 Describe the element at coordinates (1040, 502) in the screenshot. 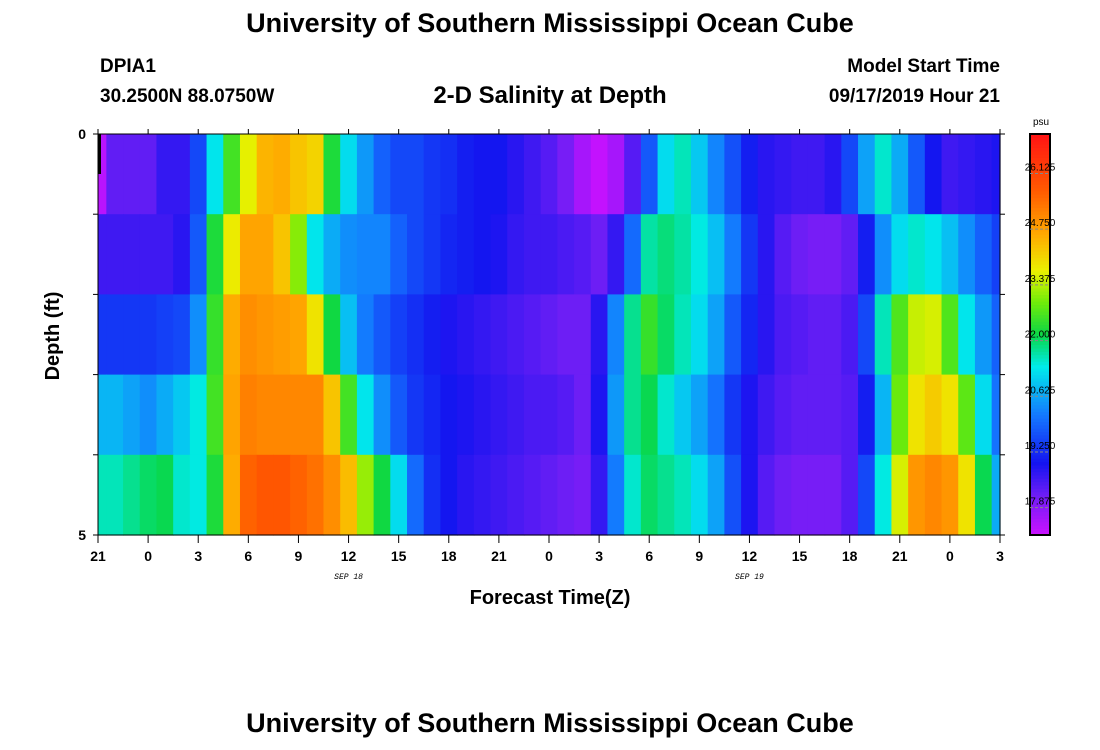

I see `colorbar-tick-label: 17.875` at that location.